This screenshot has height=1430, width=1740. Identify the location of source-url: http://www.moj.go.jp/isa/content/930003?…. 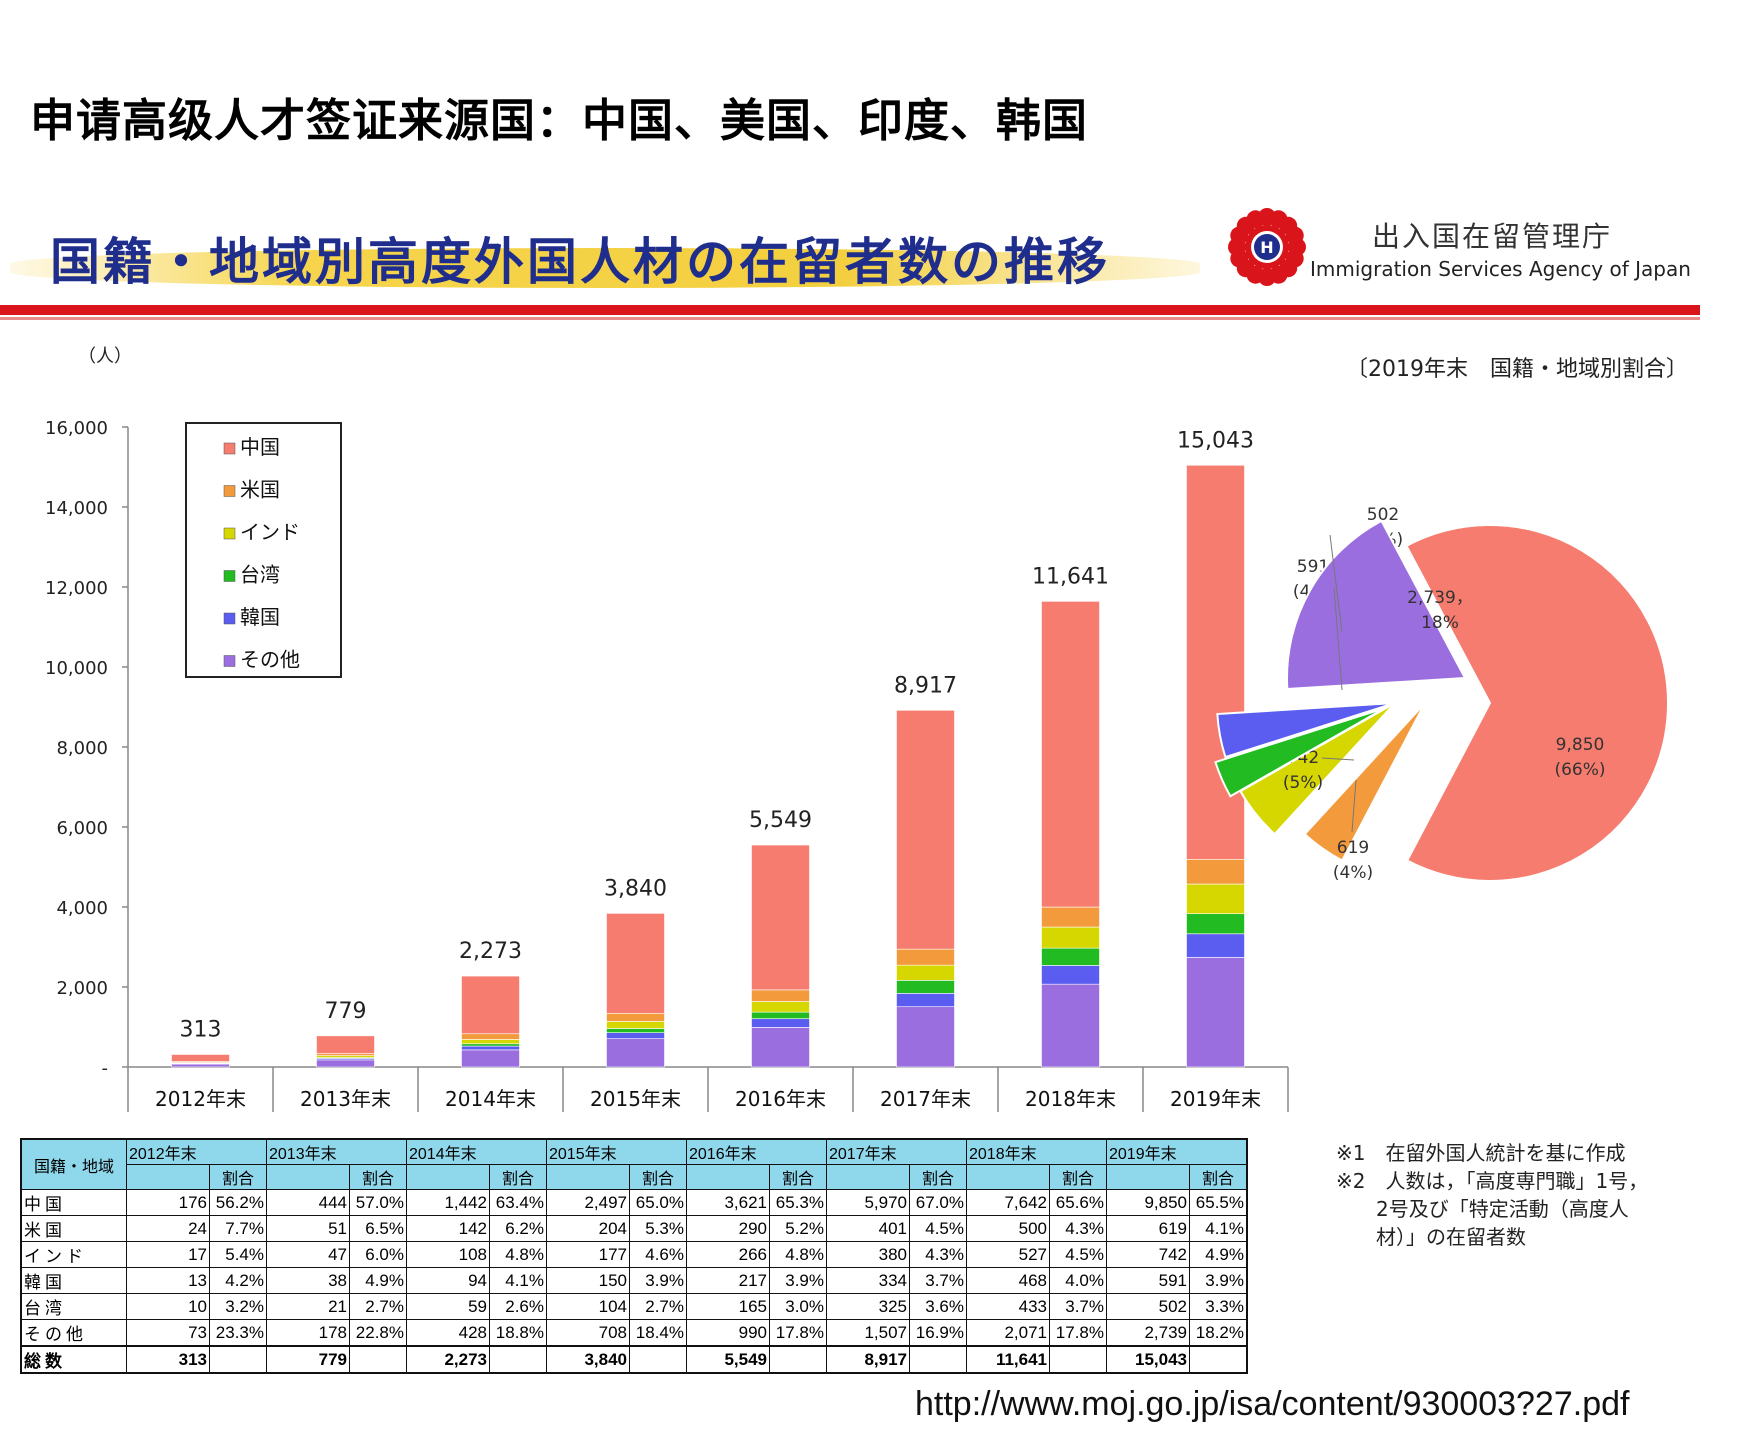
(1272, 1404).